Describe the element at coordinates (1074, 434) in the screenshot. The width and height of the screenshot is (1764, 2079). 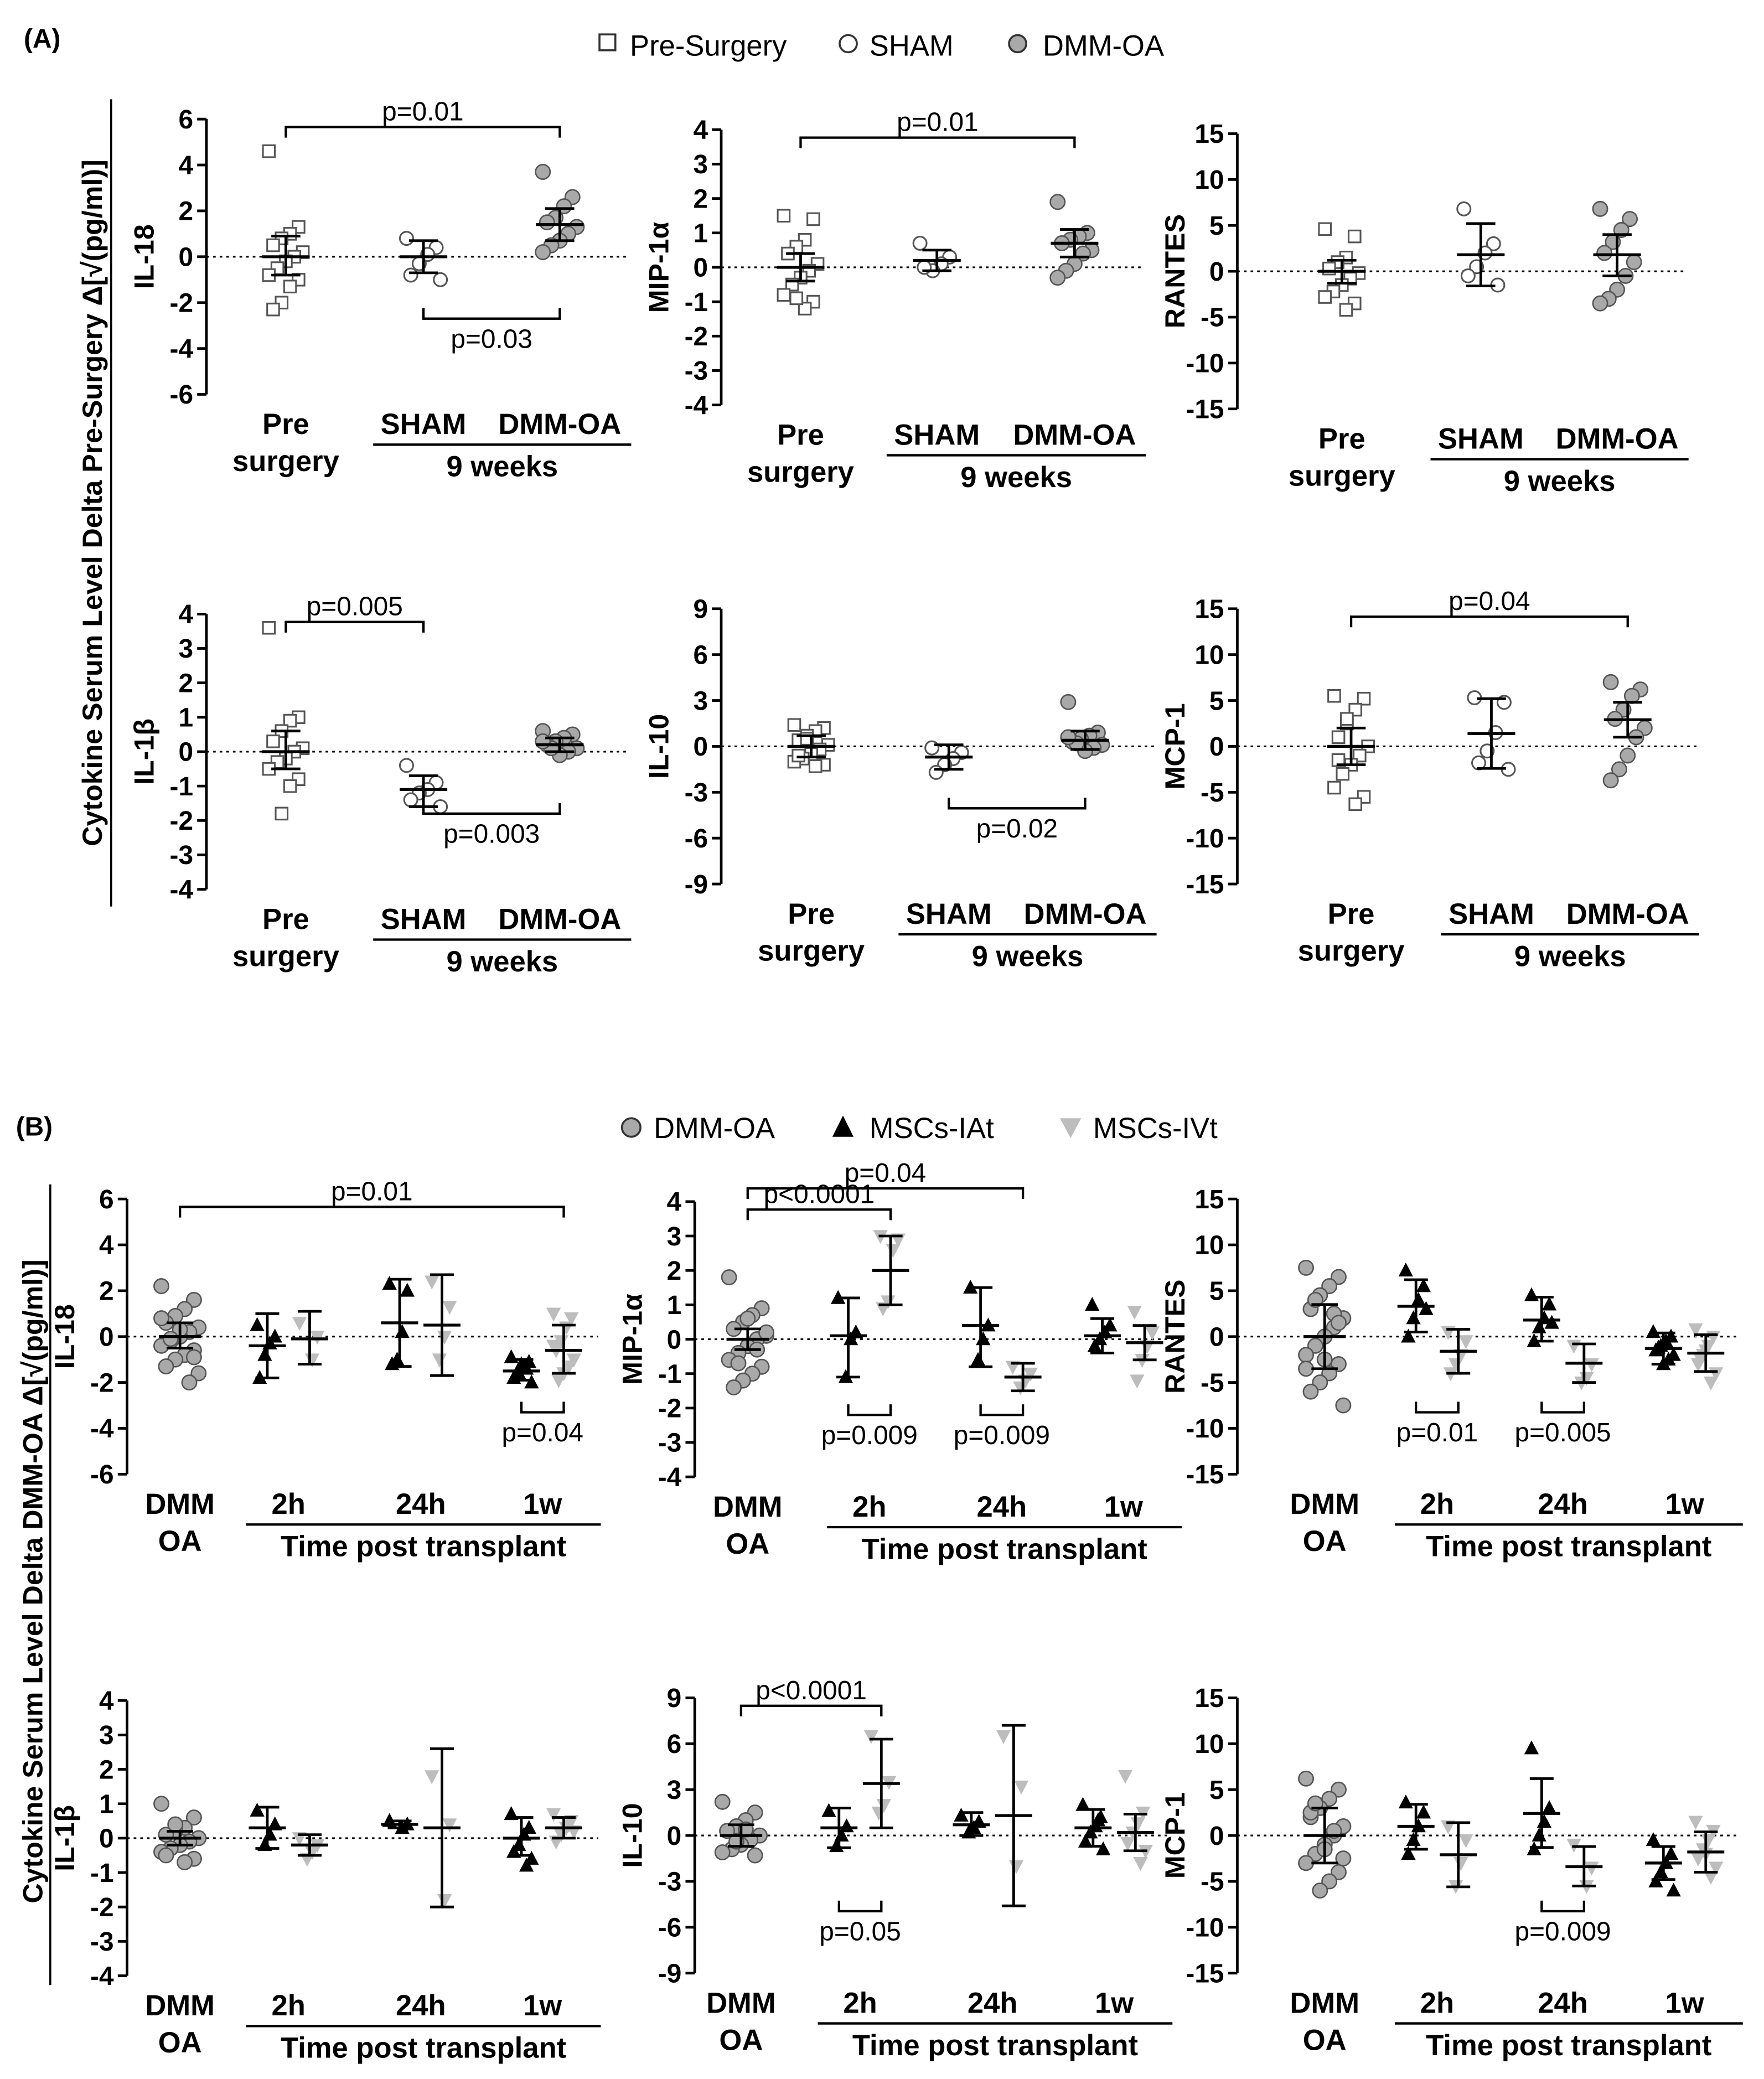
I see `category-label: DMM-OA` at that location.